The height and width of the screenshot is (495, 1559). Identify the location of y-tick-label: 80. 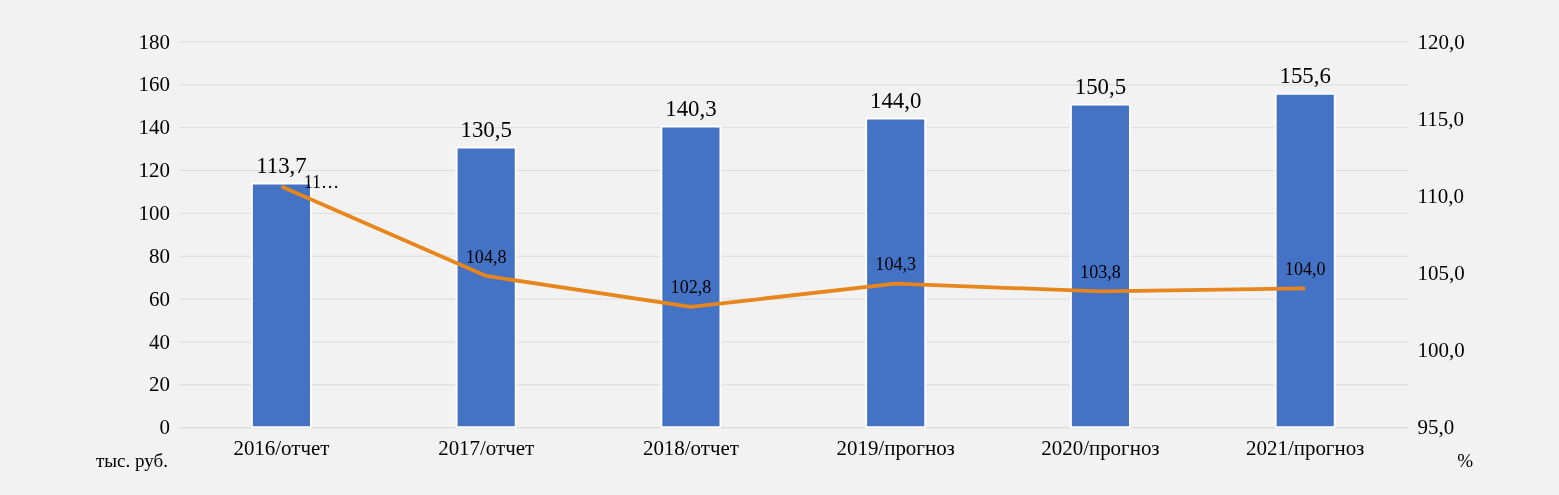
(159, 255).